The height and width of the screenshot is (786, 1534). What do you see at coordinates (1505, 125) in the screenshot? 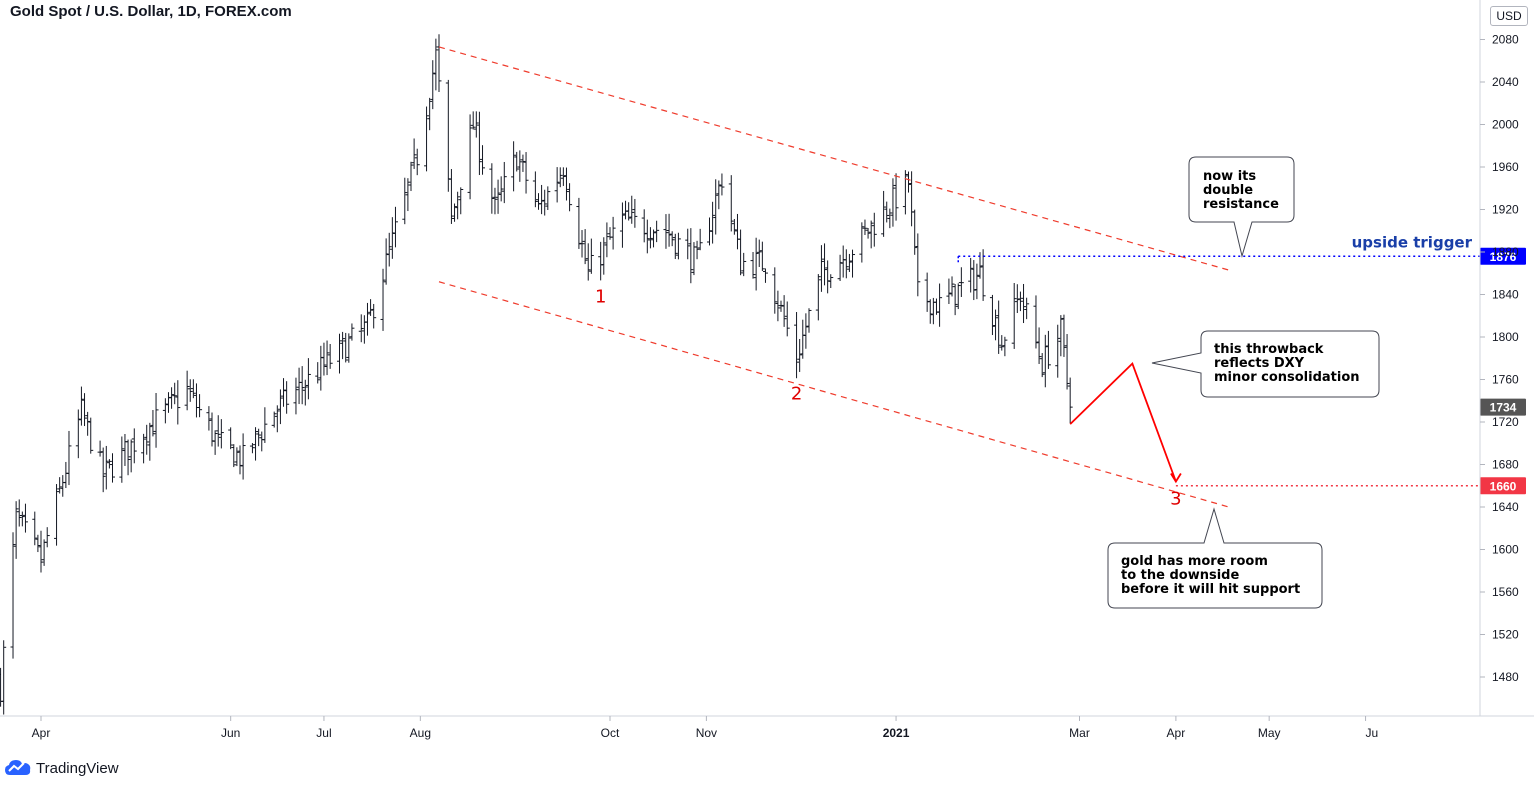
I see `y-tick-label: 2000` at bounding box center [1505, 125].